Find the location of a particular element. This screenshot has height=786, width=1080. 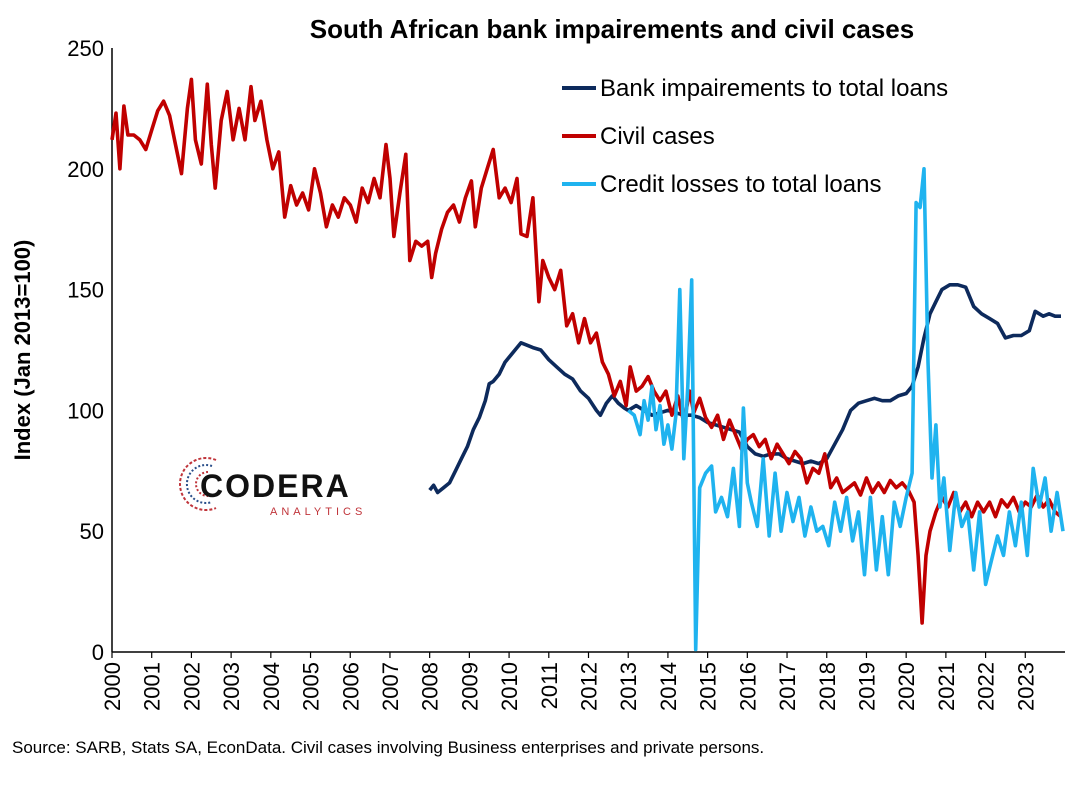

x-tick-label: 2009 is located at coordinates (469, 686).